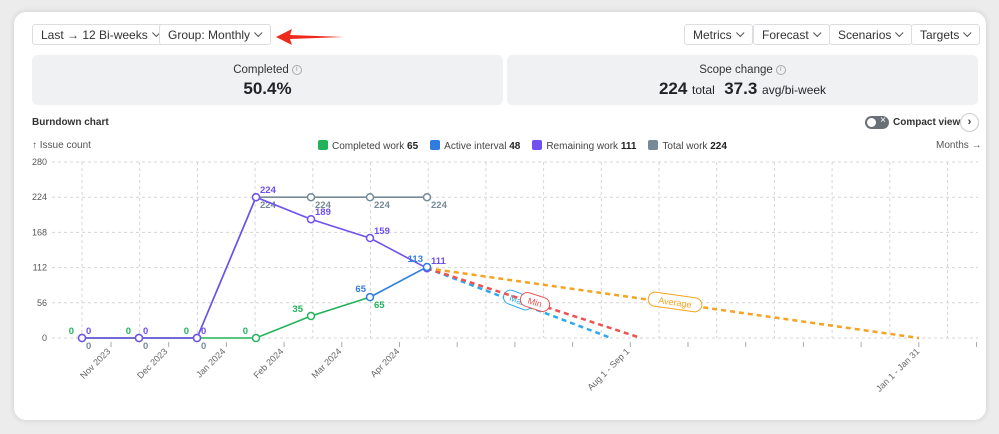 This screenshot has height=434, width=999. What do you see at coordinates (44, 338) in the screenshot?
I see `y-tick-label: 0` at bounding box center [44, 338].